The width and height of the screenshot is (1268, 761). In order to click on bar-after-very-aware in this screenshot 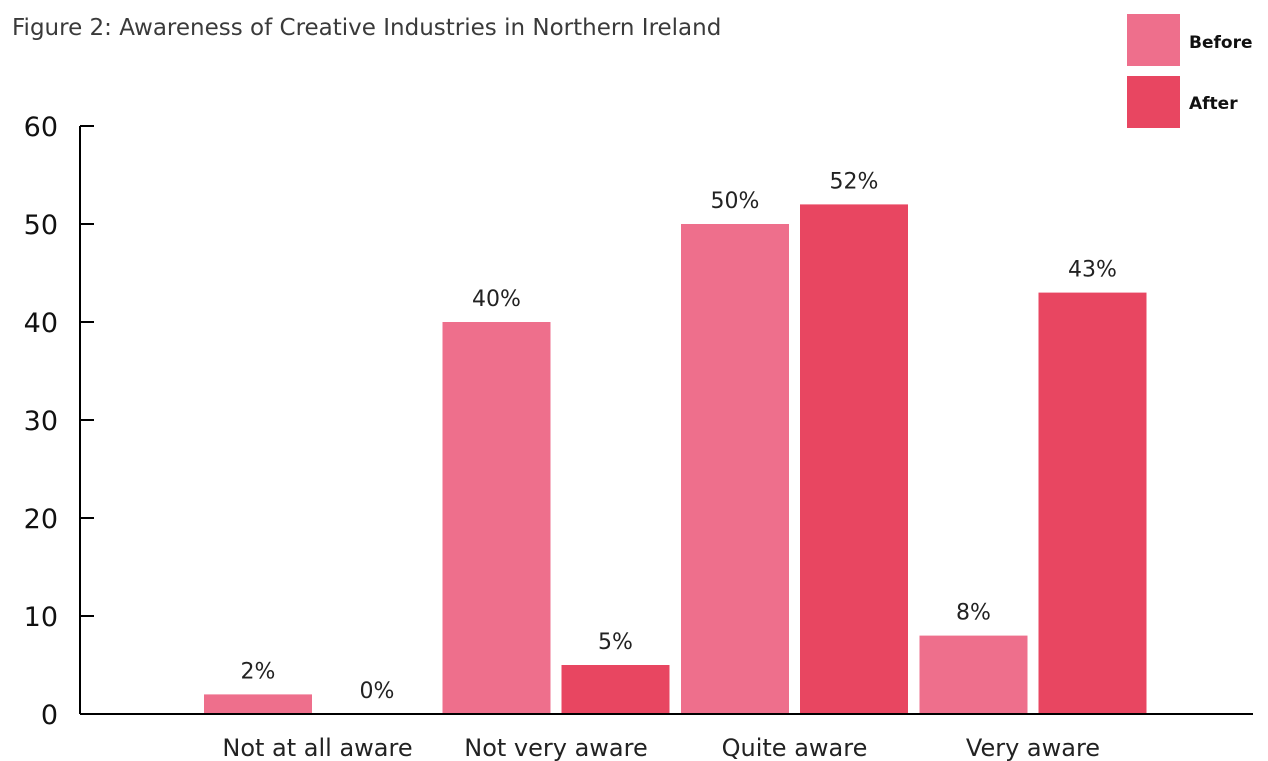, I will do `click(1092, 503)`.